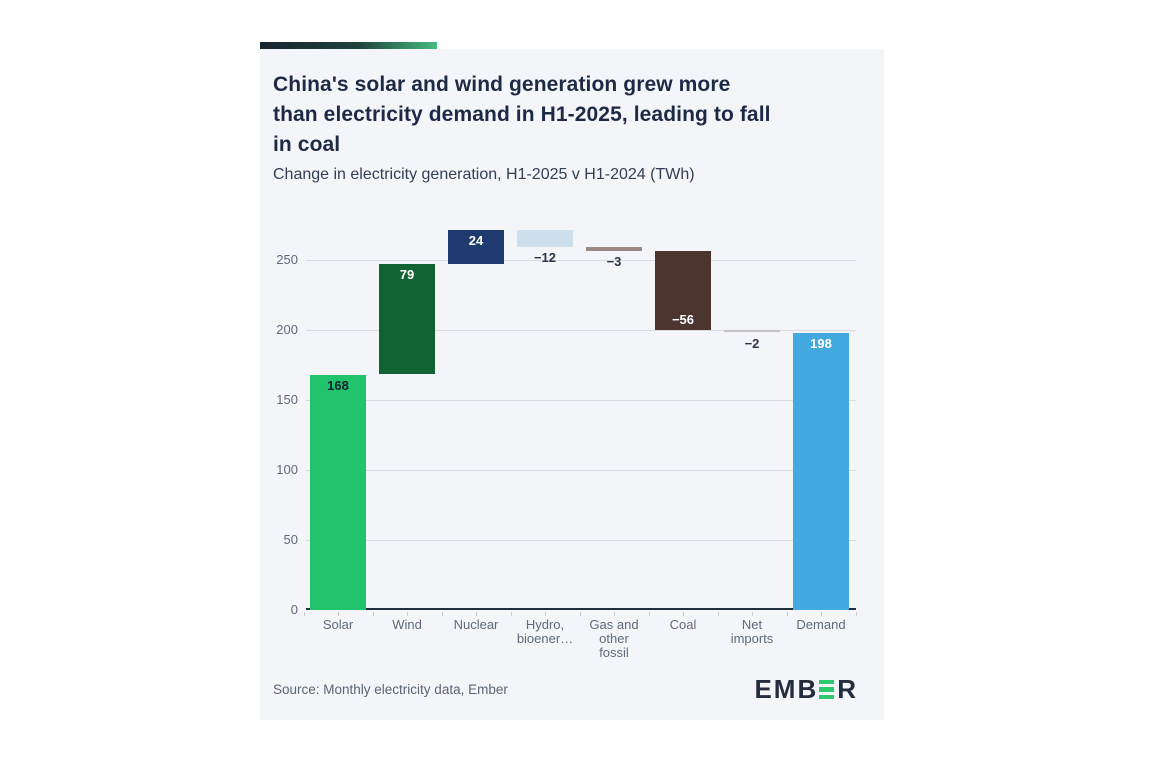 The height and width of the screenshot is (768, 1152). What do you see at coordinates (348, 45) in the screenshot?
I see `accent-bar` at bounding box center [348, 45].